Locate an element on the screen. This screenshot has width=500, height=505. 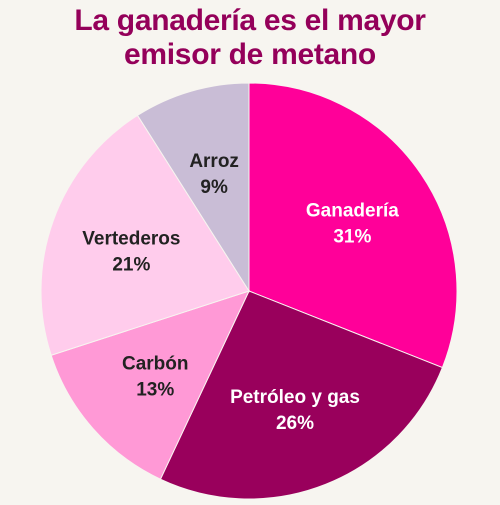
chart-title-line-1: La ganadería es el mayor is located at coordinates (250, 20).